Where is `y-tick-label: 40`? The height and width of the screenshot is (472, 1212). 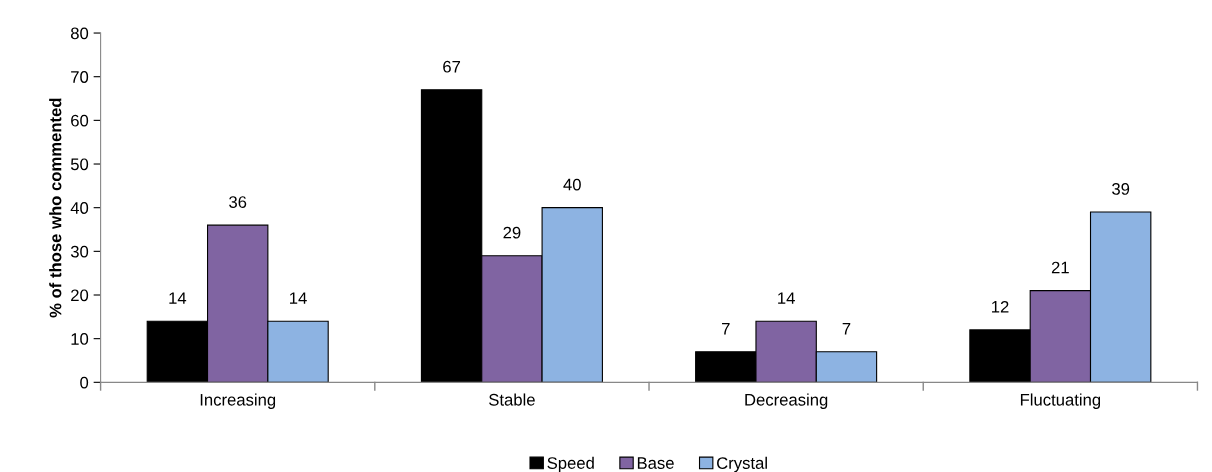 y-tick-label: 40 is located at coordinates (79, 208).